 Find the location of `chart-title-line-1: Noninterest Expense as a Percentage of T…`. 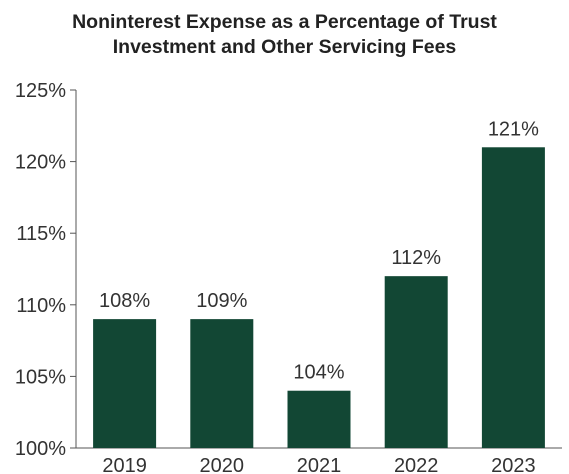

chart-title-line-1: Noninterest Expense as a Percentage of T… is located at coordinates (284, 22).